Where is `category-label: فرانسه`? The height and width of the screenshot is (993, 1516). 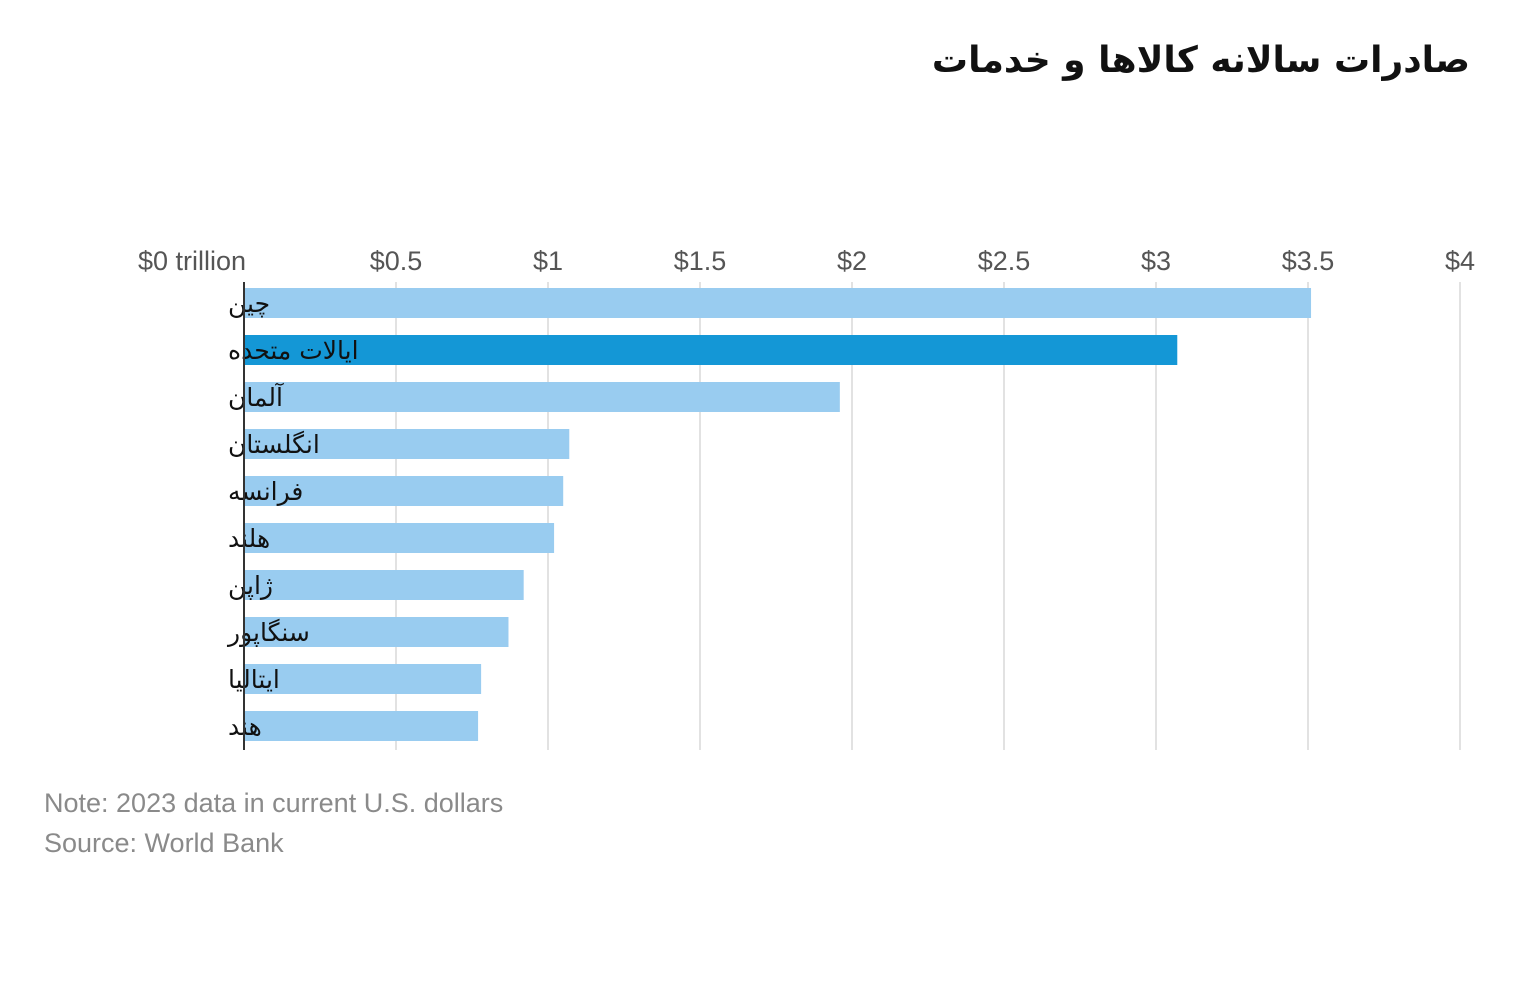
category-label: فرانسه is located at coordinates (265, 491).